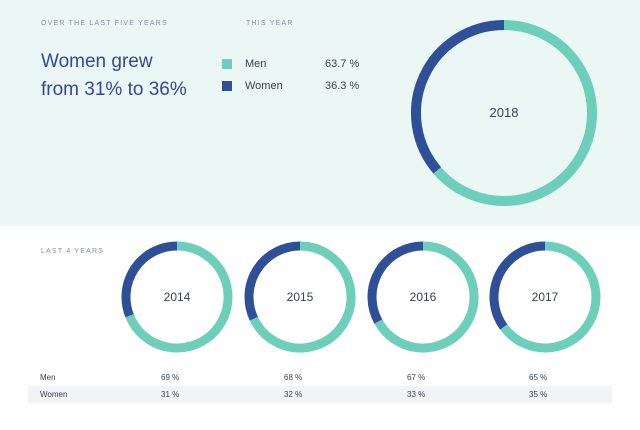 The height and width of the screenshot is (430, 640). Describe the element at coordinates (227, 64) in the screenshot. I see `legend-swatch-men` at that location.